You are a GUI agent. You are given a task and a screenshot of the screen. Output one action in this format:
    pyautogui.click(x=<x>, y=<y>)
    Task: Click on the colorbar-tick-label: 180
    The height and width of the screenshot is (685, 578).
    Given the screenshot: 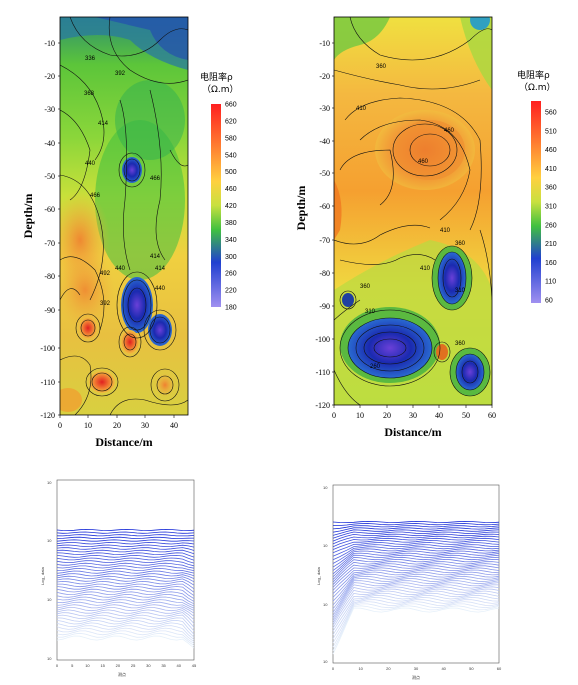 What is the action you would take?
    pyautogui.click(x=231, y=308)
    